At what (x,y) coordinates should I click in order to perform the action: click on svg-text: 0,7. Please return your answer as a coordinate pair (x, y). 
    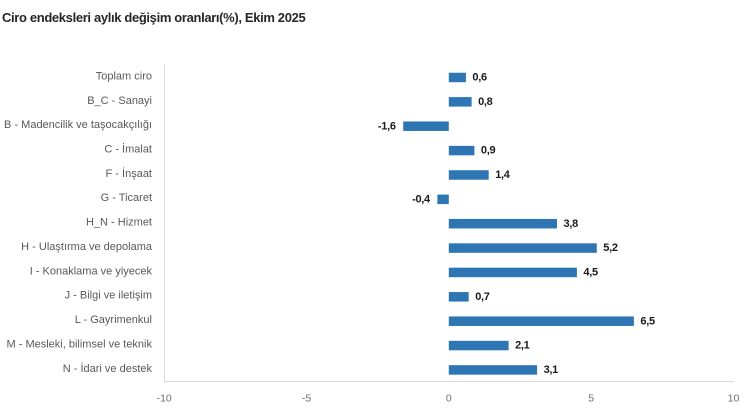
    Looking at the image, I should click on (482, 297).